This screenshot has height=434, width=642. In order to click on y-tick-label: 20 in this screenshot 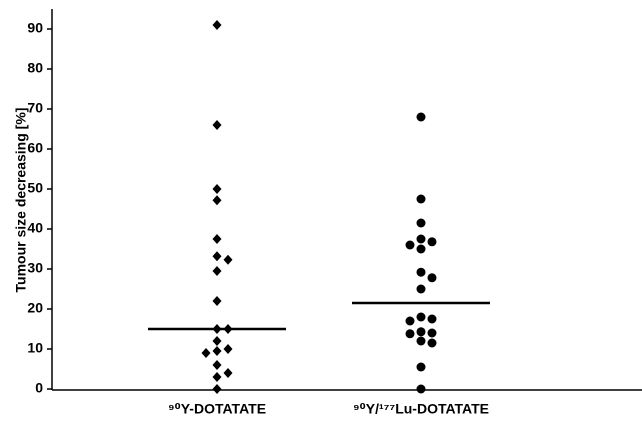, I will do `click(35, 308)`.